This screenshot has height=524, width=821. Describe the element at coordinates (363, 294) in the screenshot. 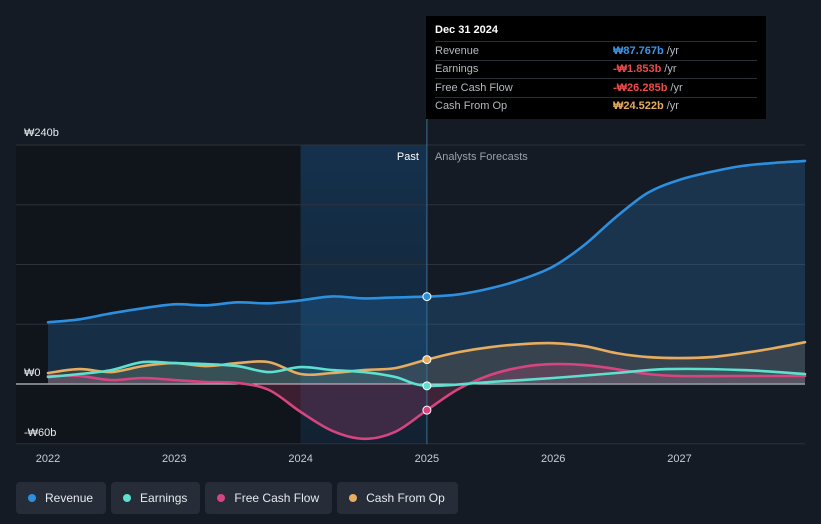

I see `past-highlight-region` at that location.